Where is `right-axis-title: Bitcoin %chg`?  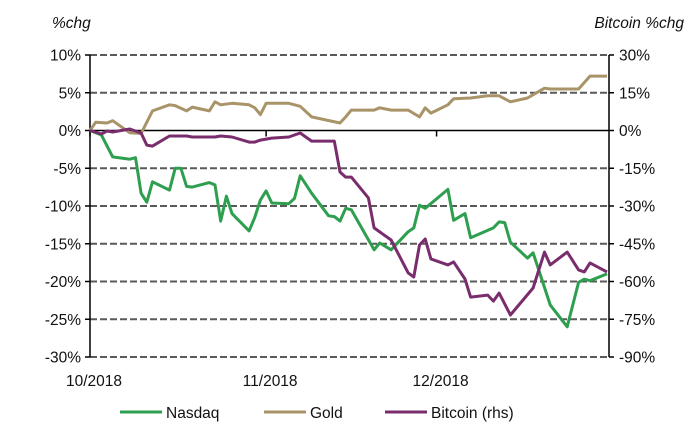
right-axis-title: Bitcoin %chg is located at coordinates (639, 23).